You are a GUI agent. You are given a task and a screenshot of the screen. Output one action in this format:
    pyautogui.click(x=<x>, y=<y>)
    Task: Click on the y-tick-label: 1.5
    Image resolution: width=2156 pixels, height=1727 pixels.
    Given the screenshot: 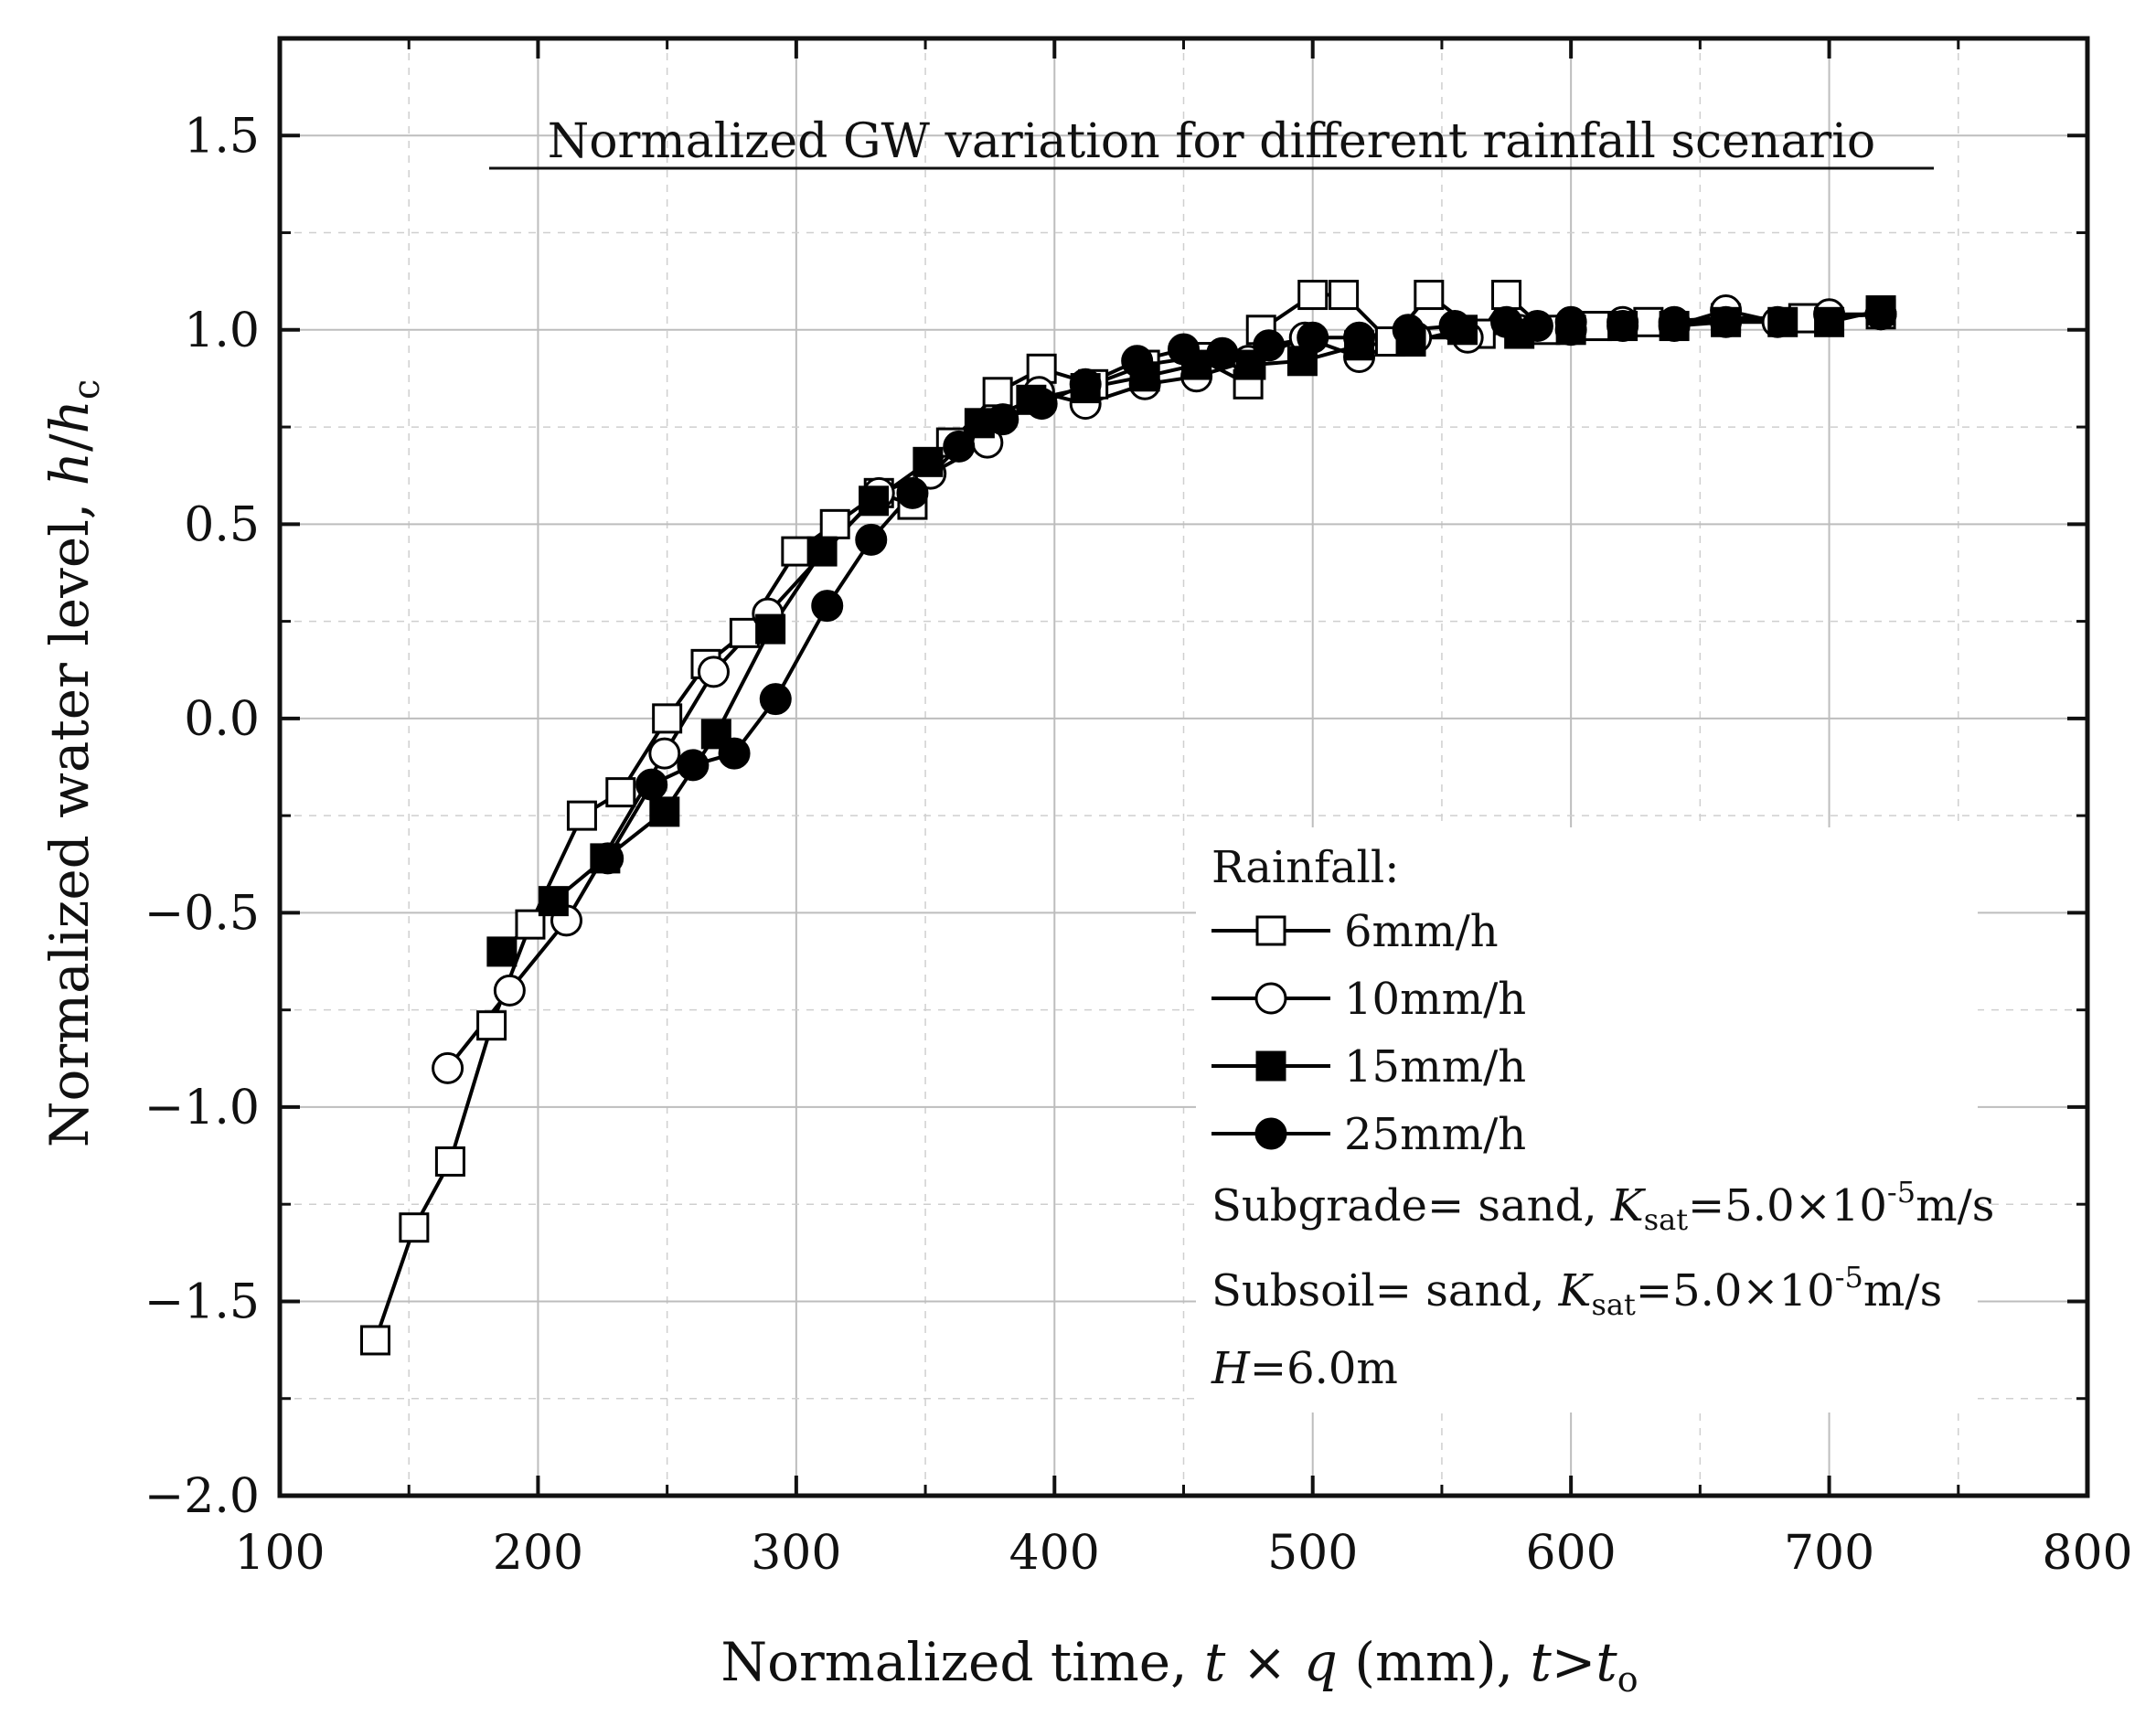 What is the action you would take?
    pyautogui.click(x=222, y=136)
    